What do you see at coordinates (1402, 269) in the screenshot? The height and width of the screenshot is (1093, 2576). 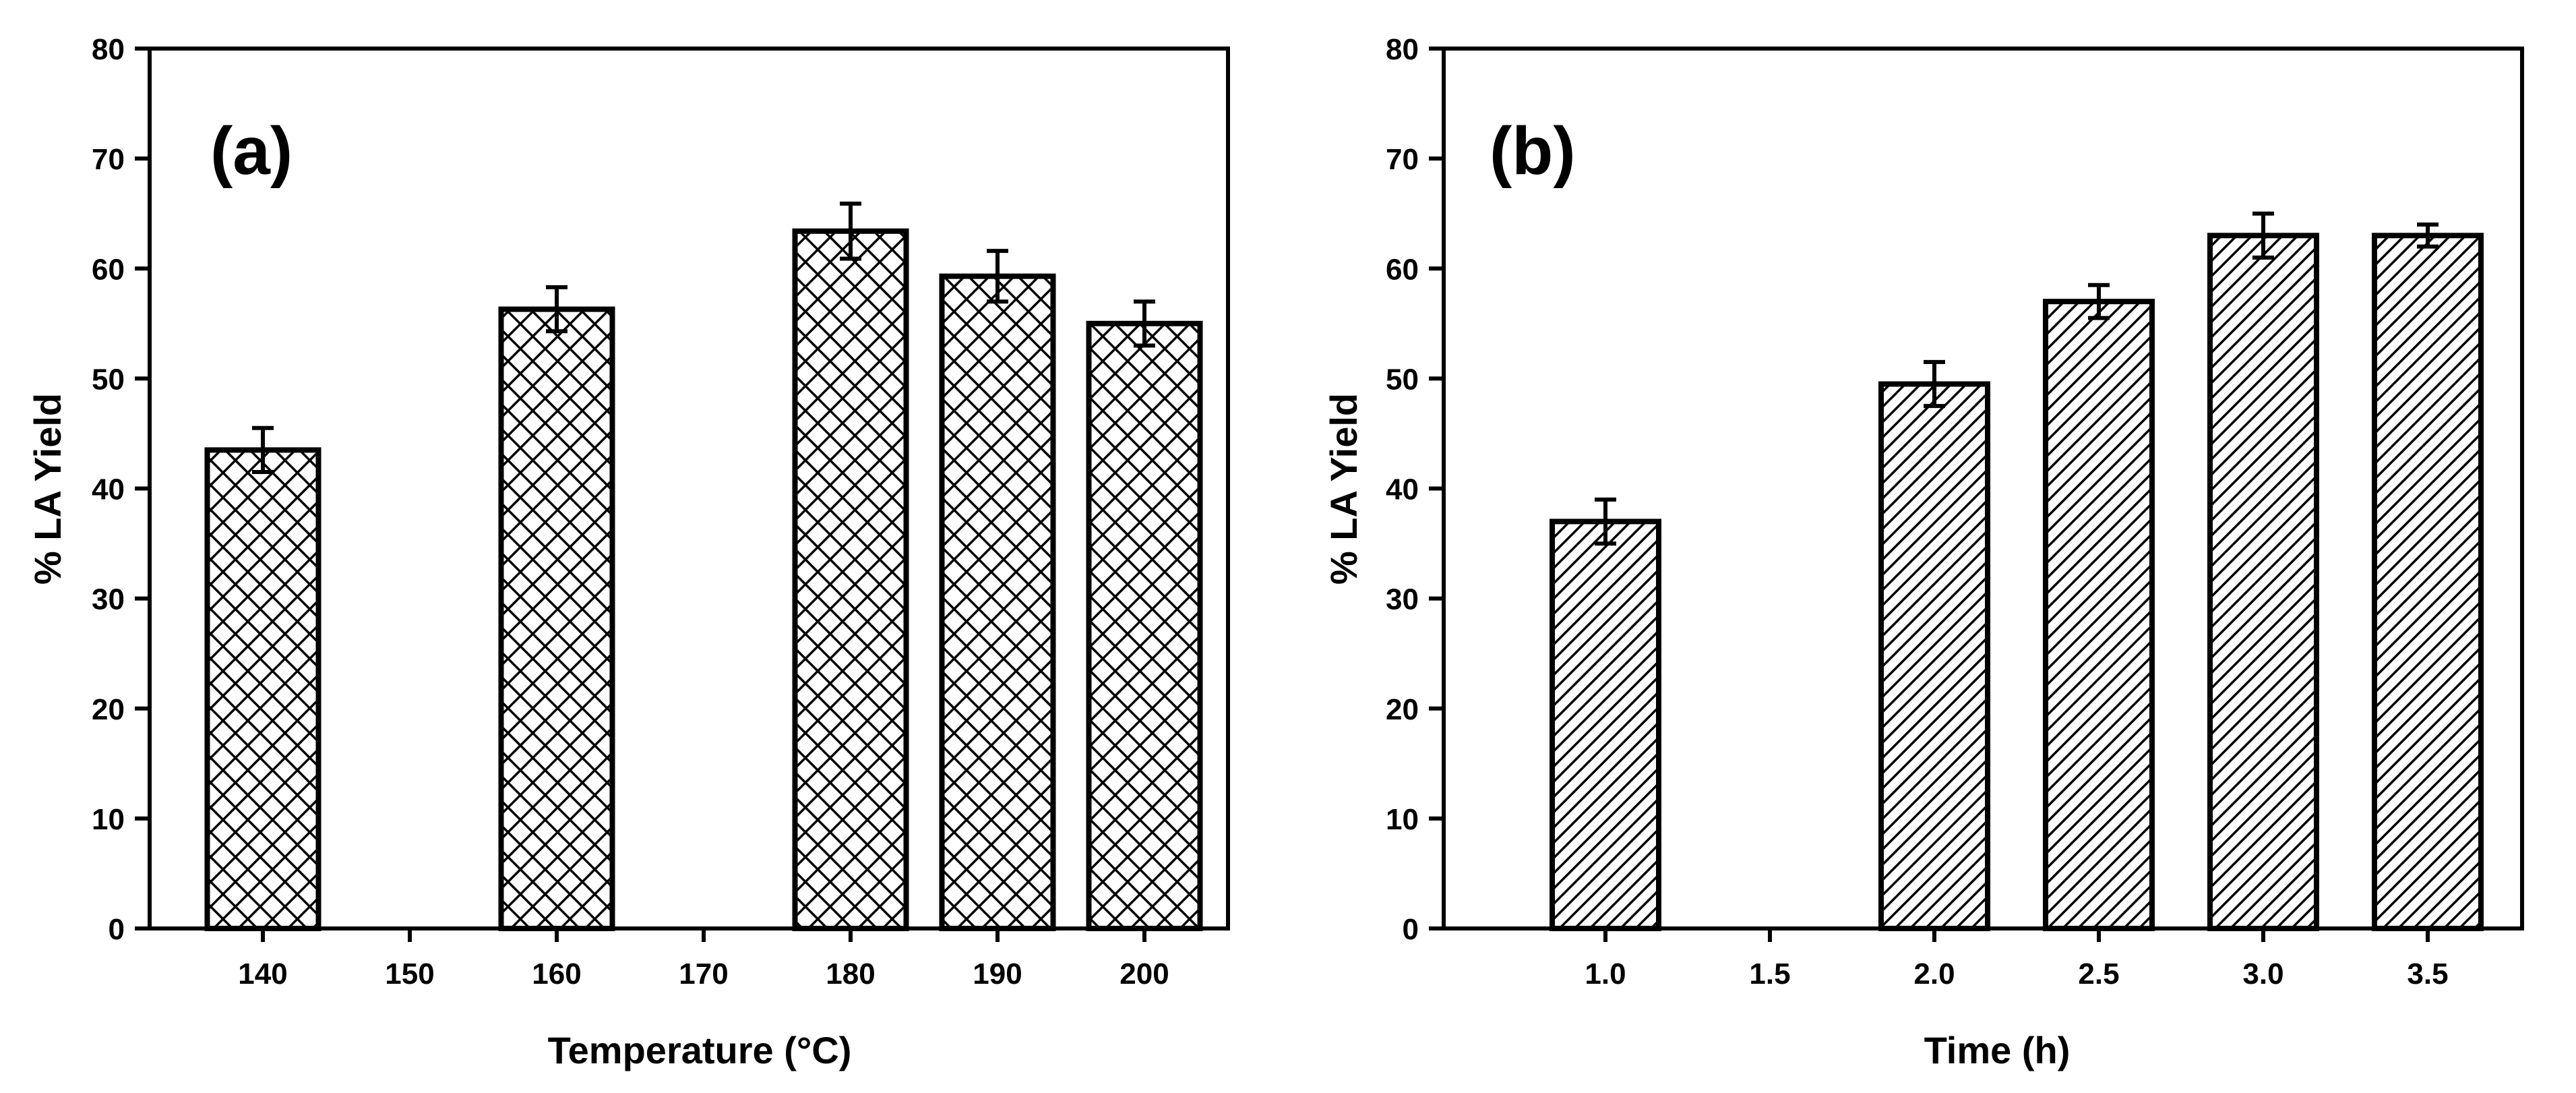 I see `y-tick-label-b-60: 60` at bounding box center [1402, 269].